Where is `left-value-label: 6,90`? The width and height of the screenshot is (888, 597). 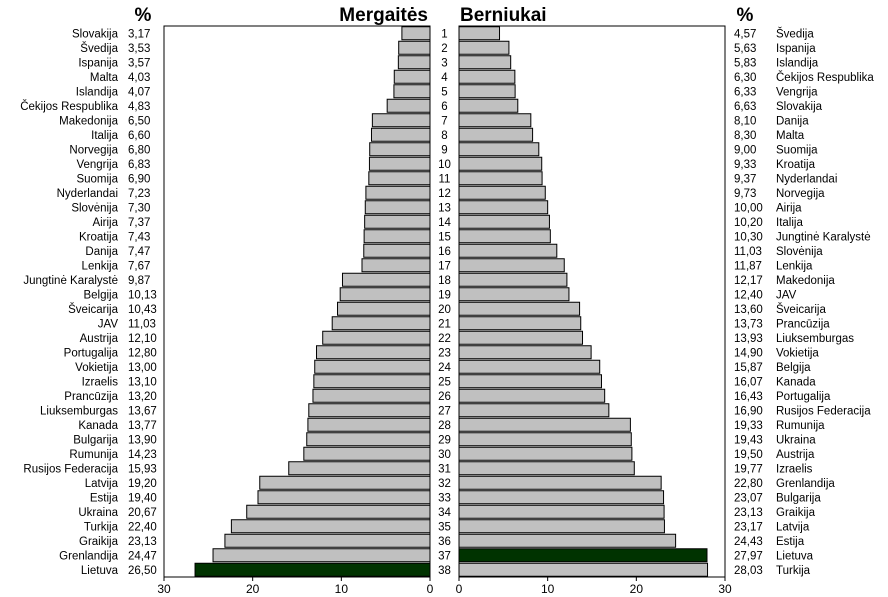
left-value-label: 6,90 is located at coordinates (139, 179).